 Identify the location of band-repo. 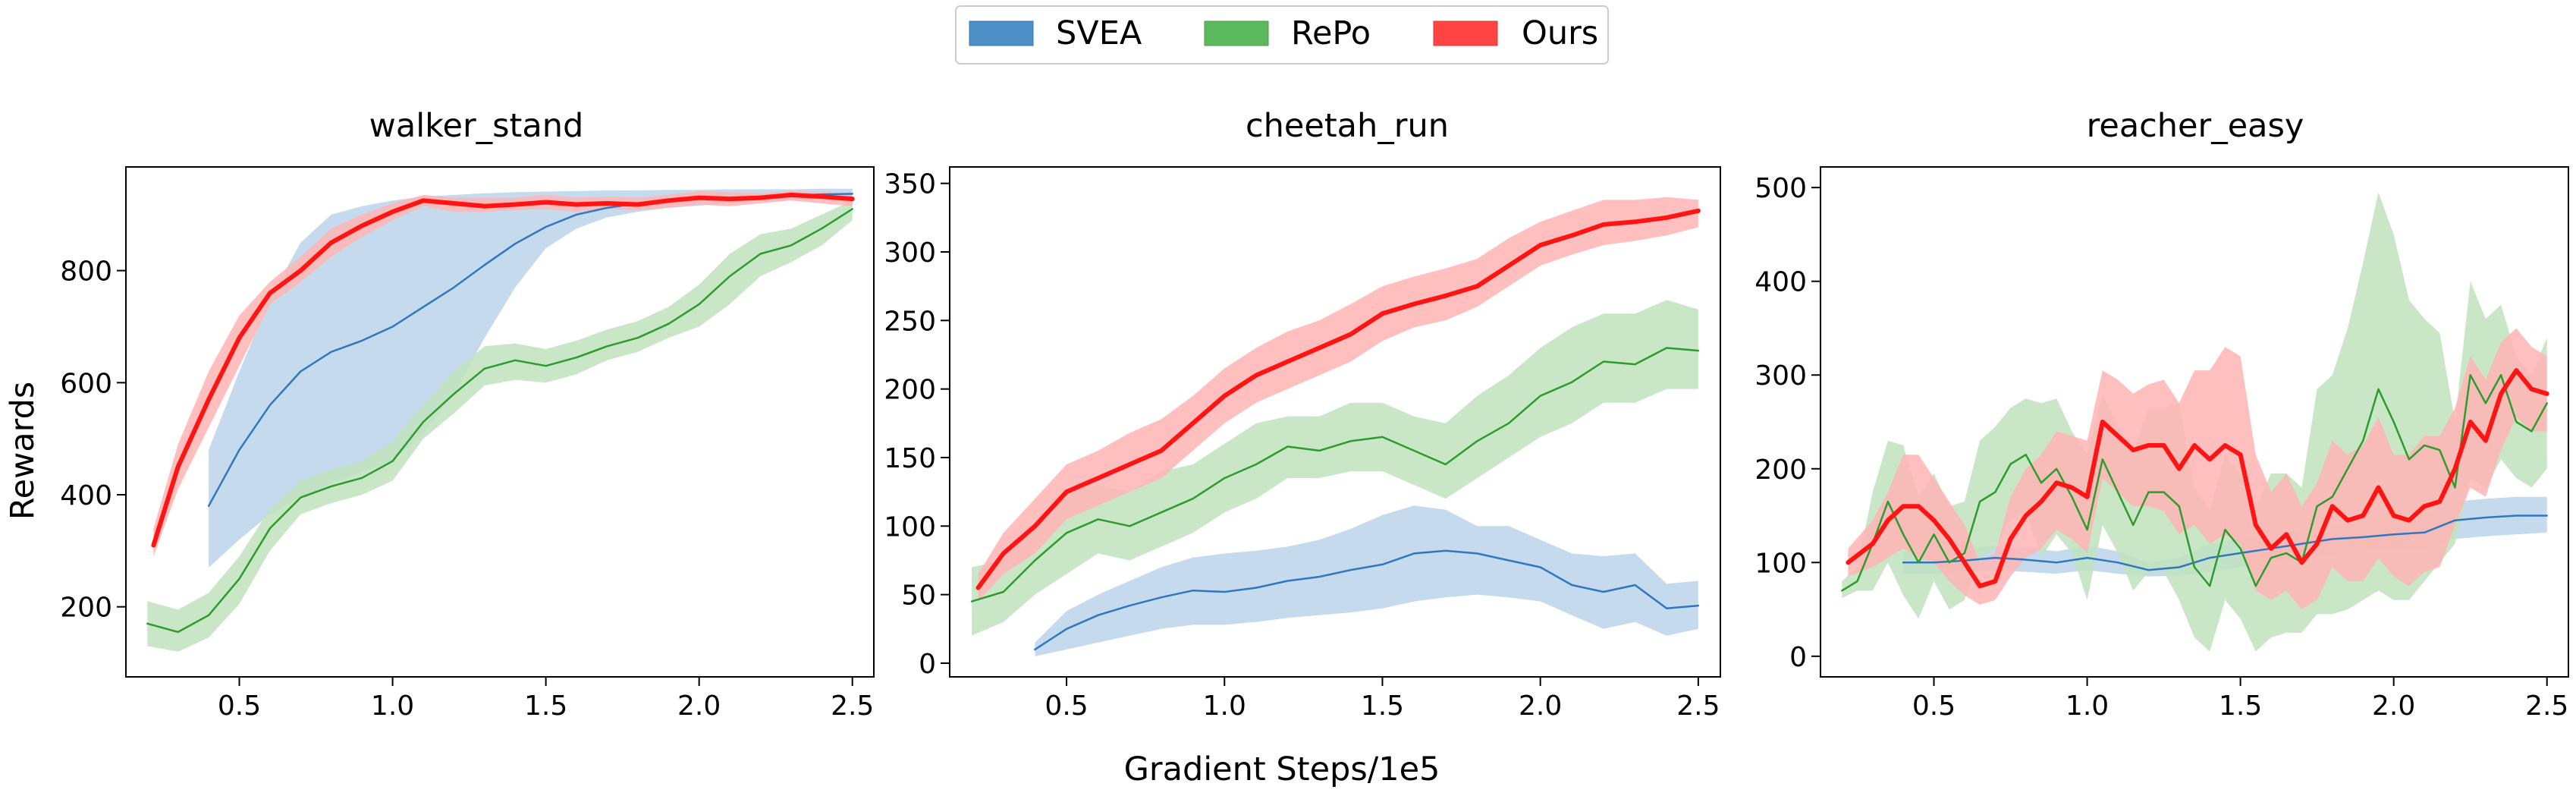
(1335, 468).